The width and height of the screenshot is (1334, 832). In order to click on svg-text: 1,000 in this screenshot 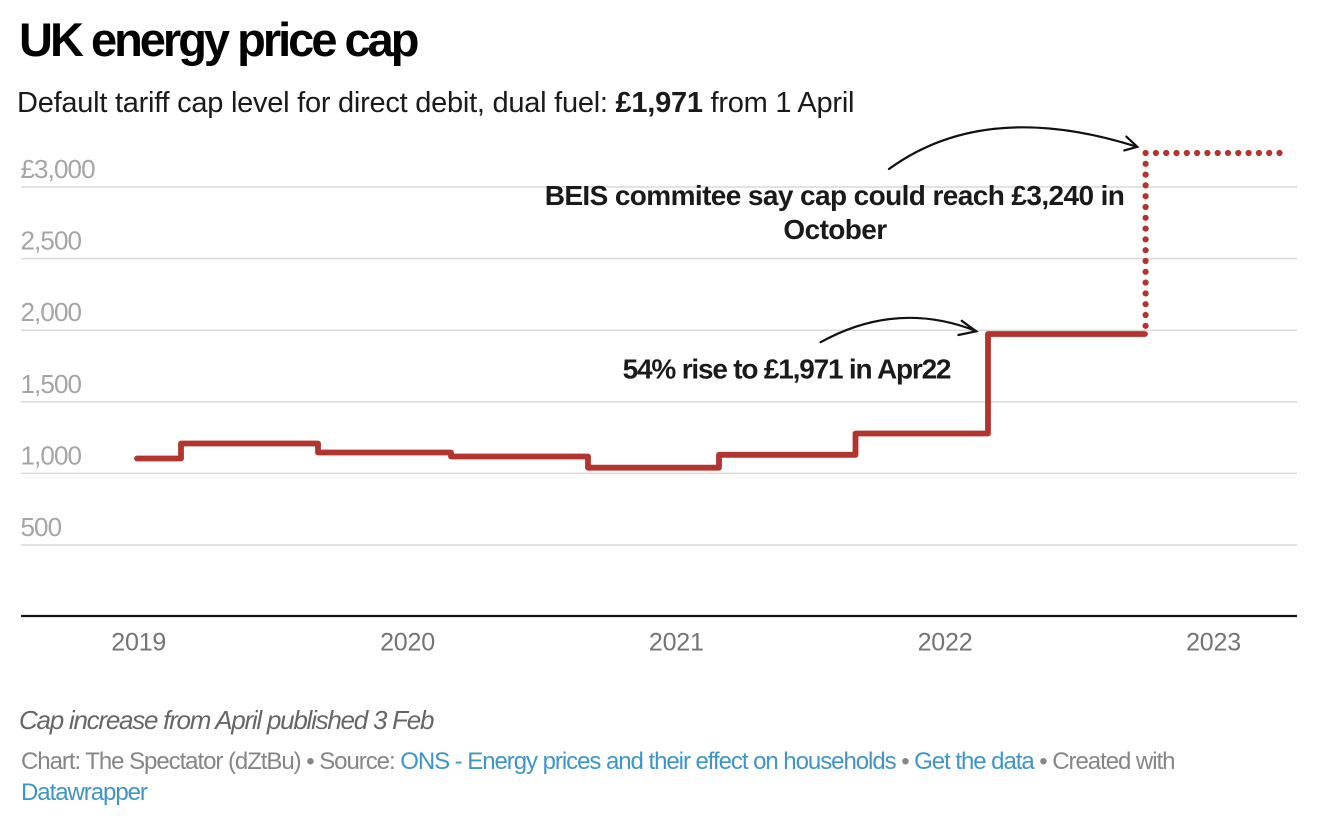, I will do `click(51, 455)`.